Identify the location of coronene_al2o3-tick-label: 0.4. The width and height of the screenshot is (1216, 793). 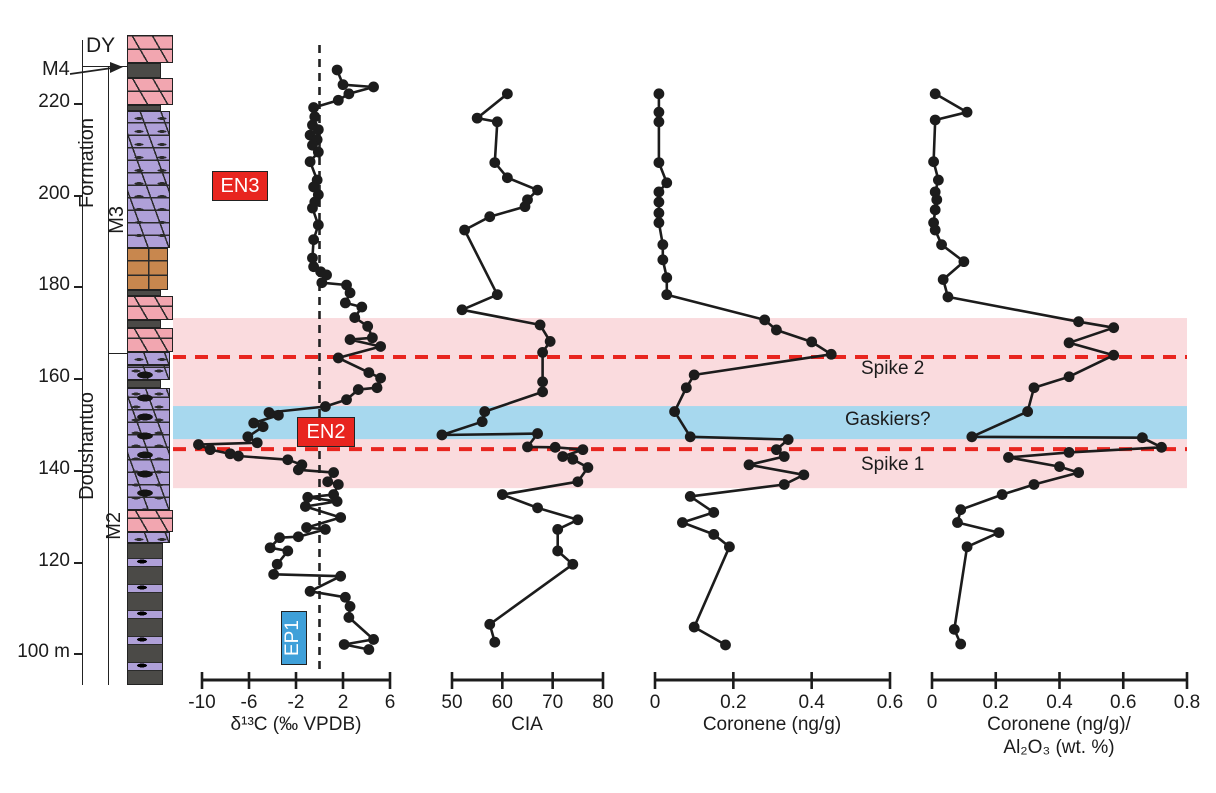
(1059, 702).